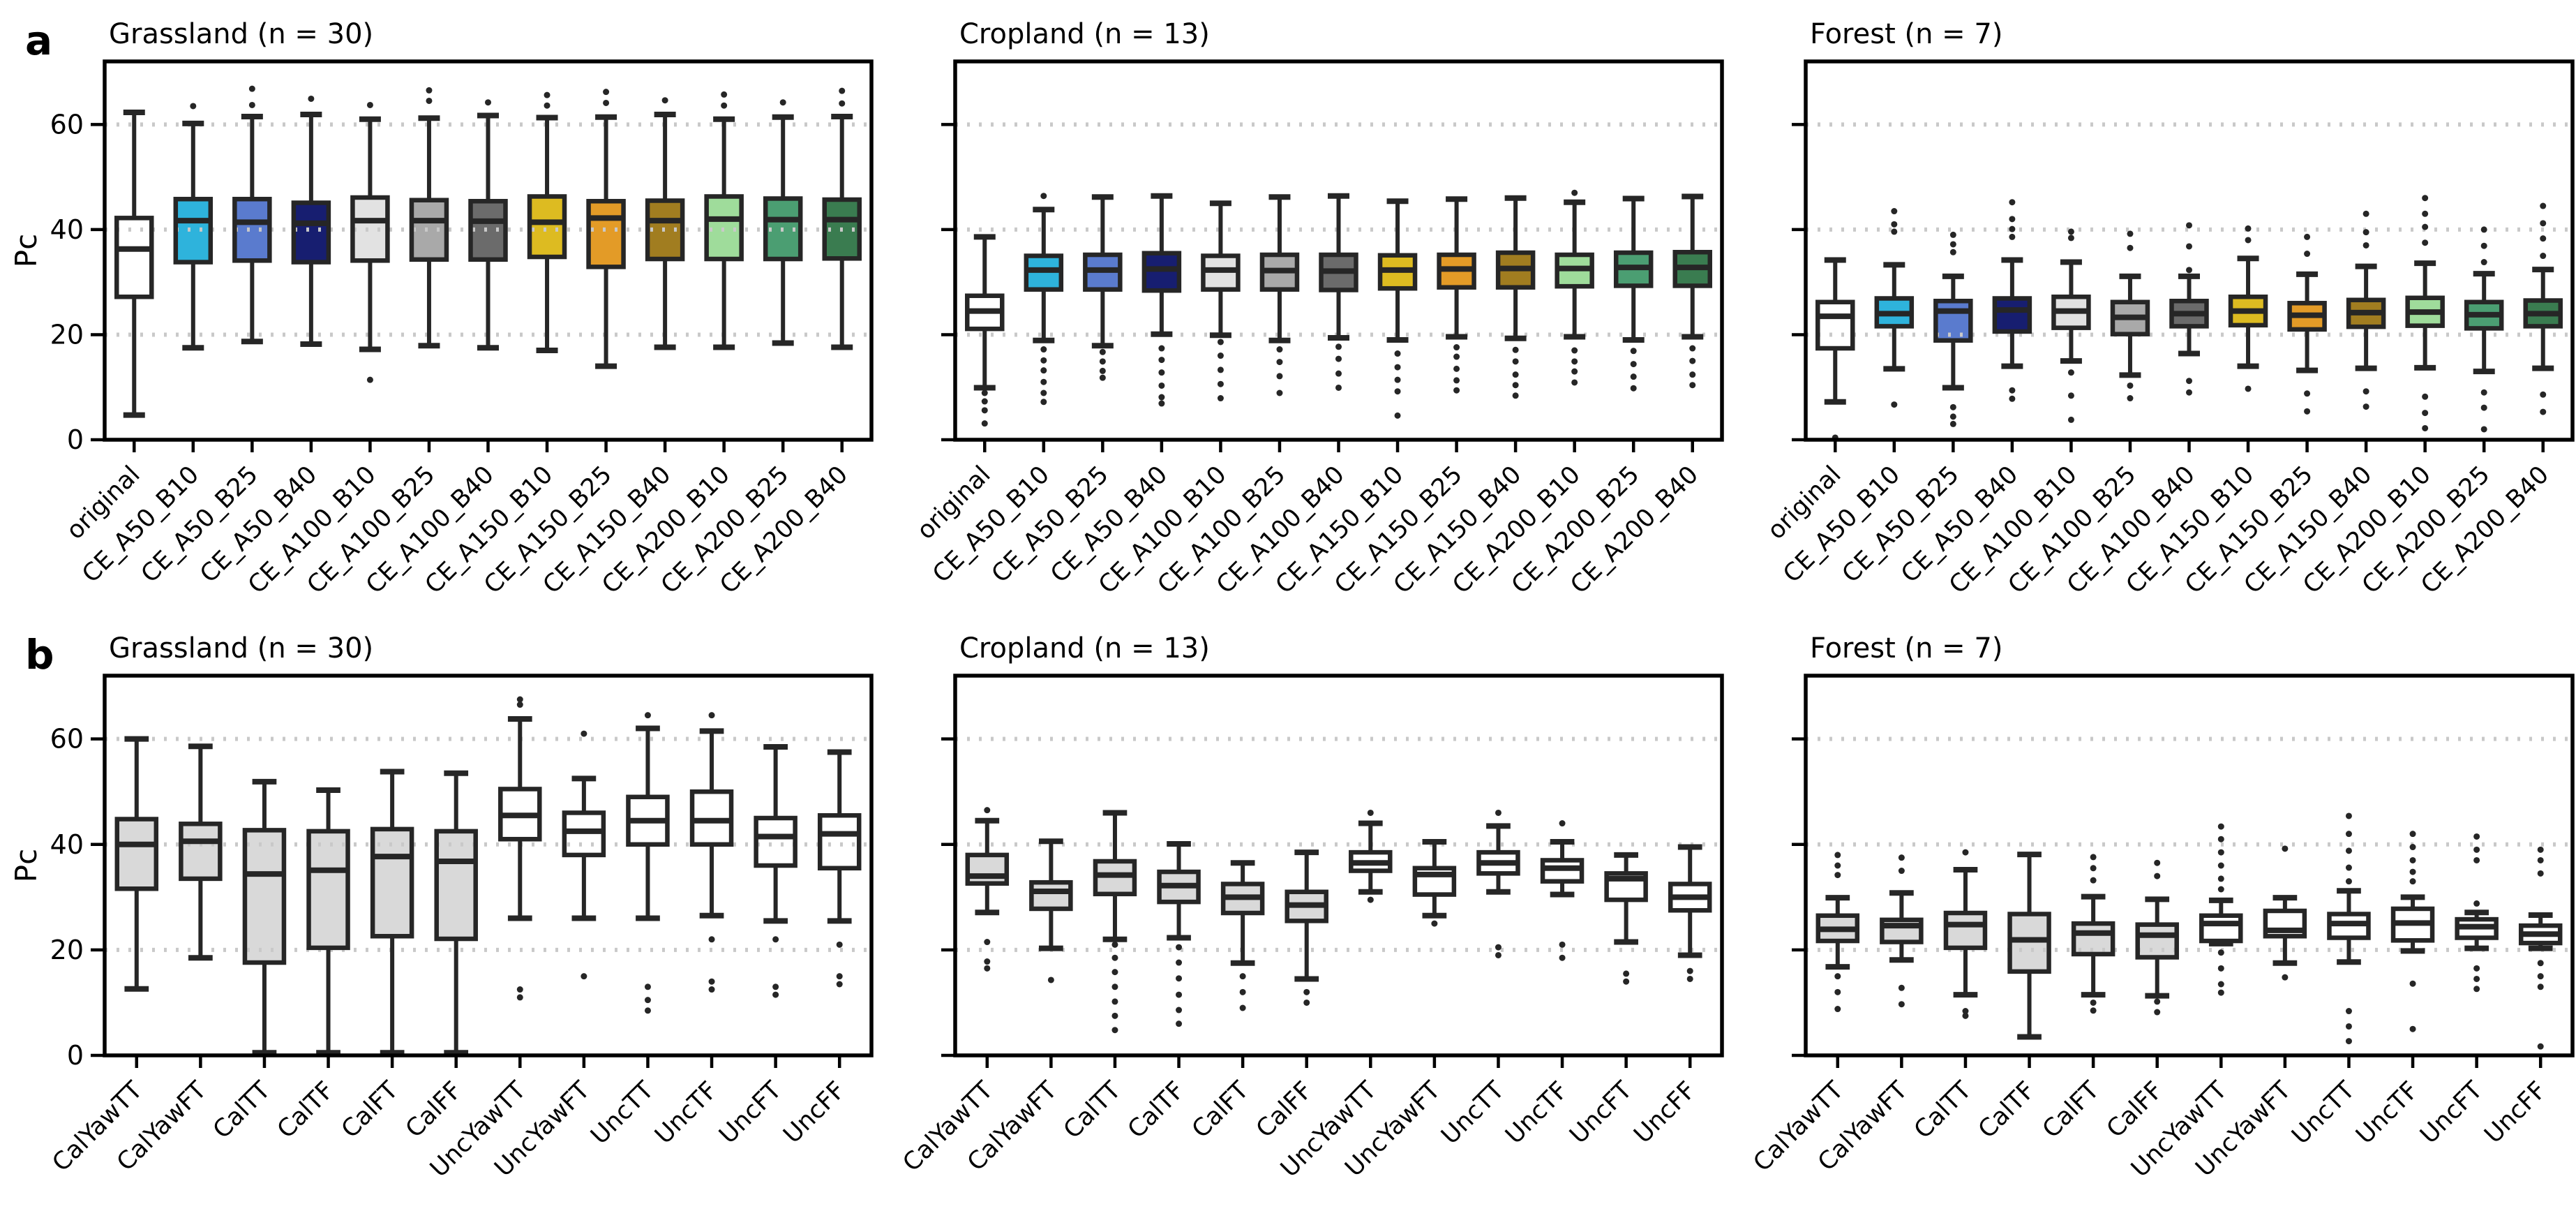 The image size is (2576, 1225). What do you see at coordinates (2007, 1110) in the screenshot?
I see `x-tick-label: CalTF` at bounding box center [2007, 1110].